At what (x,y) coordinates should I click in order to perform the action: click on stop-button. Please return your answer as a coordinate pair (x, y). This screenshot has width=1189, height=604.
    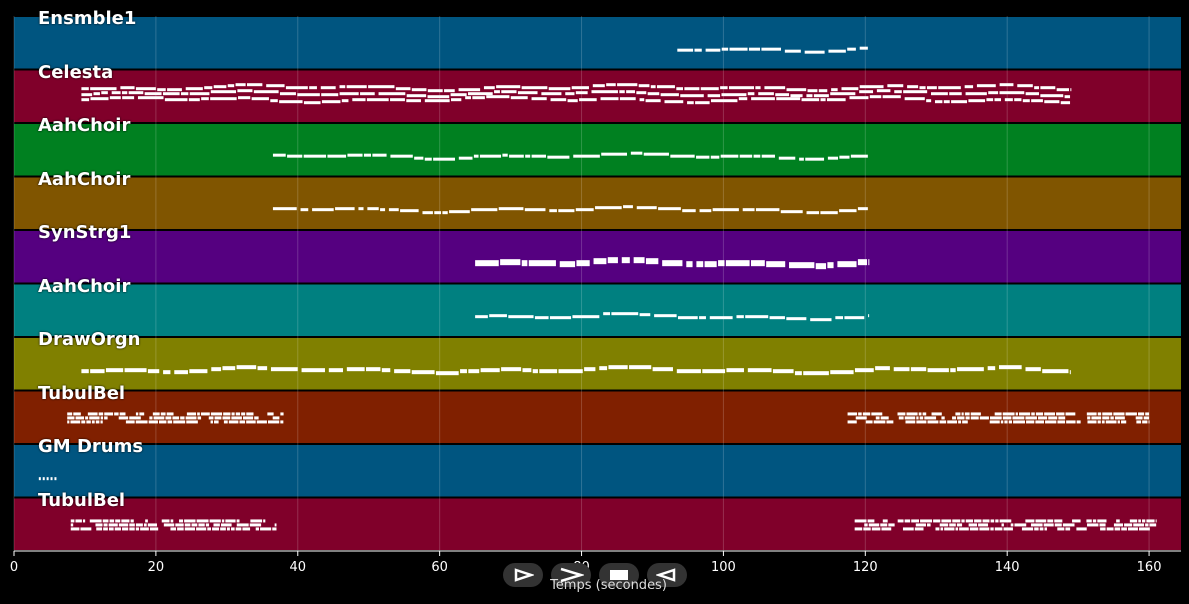
    Looking at the image, I should click on (619, 575).